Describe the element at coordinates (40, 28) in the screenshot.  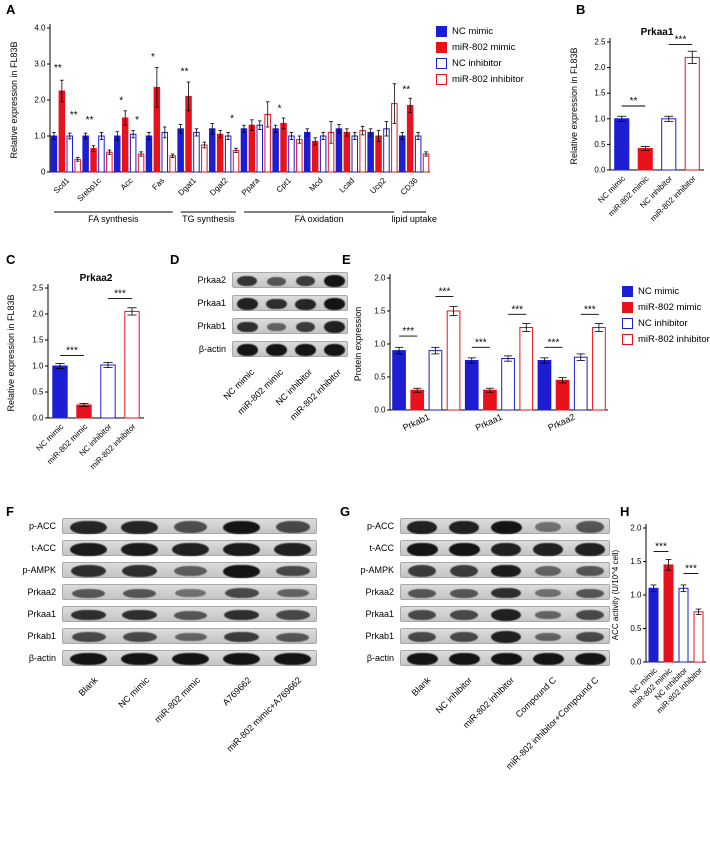
I see `chart-text: 4.0` at that location.